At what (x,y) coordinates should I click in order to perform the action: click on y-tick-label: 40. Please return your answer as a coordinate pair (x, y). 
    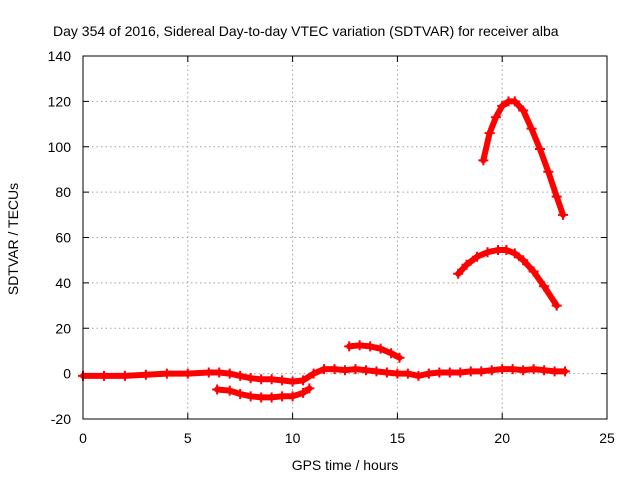
    Looking at the image, I should click on (63, 283).